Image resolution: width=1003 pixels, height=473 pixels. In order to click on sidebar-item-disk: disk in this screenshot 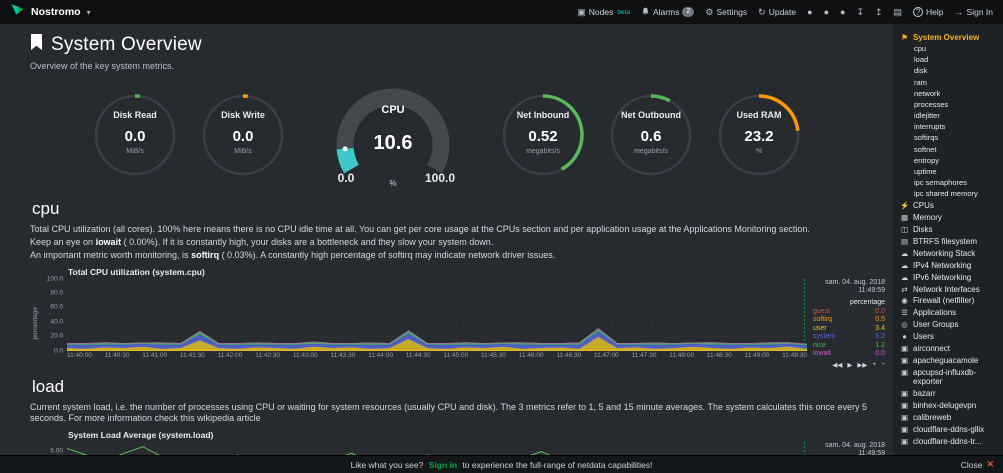, I will do `click(949, 71)`.